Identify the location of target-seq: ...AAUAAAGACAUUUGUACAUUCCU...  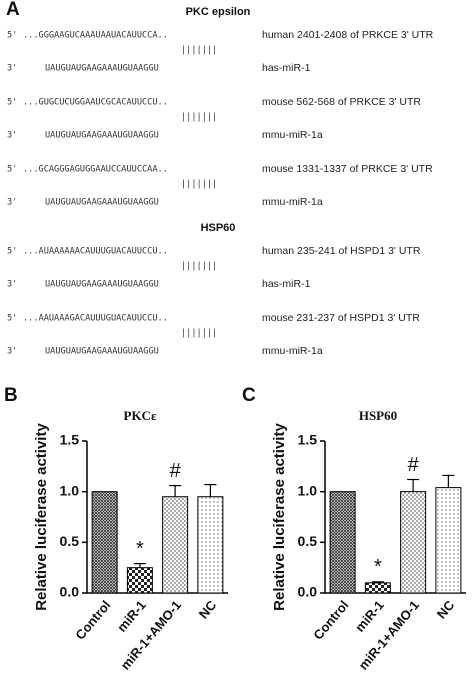
(95, 319).